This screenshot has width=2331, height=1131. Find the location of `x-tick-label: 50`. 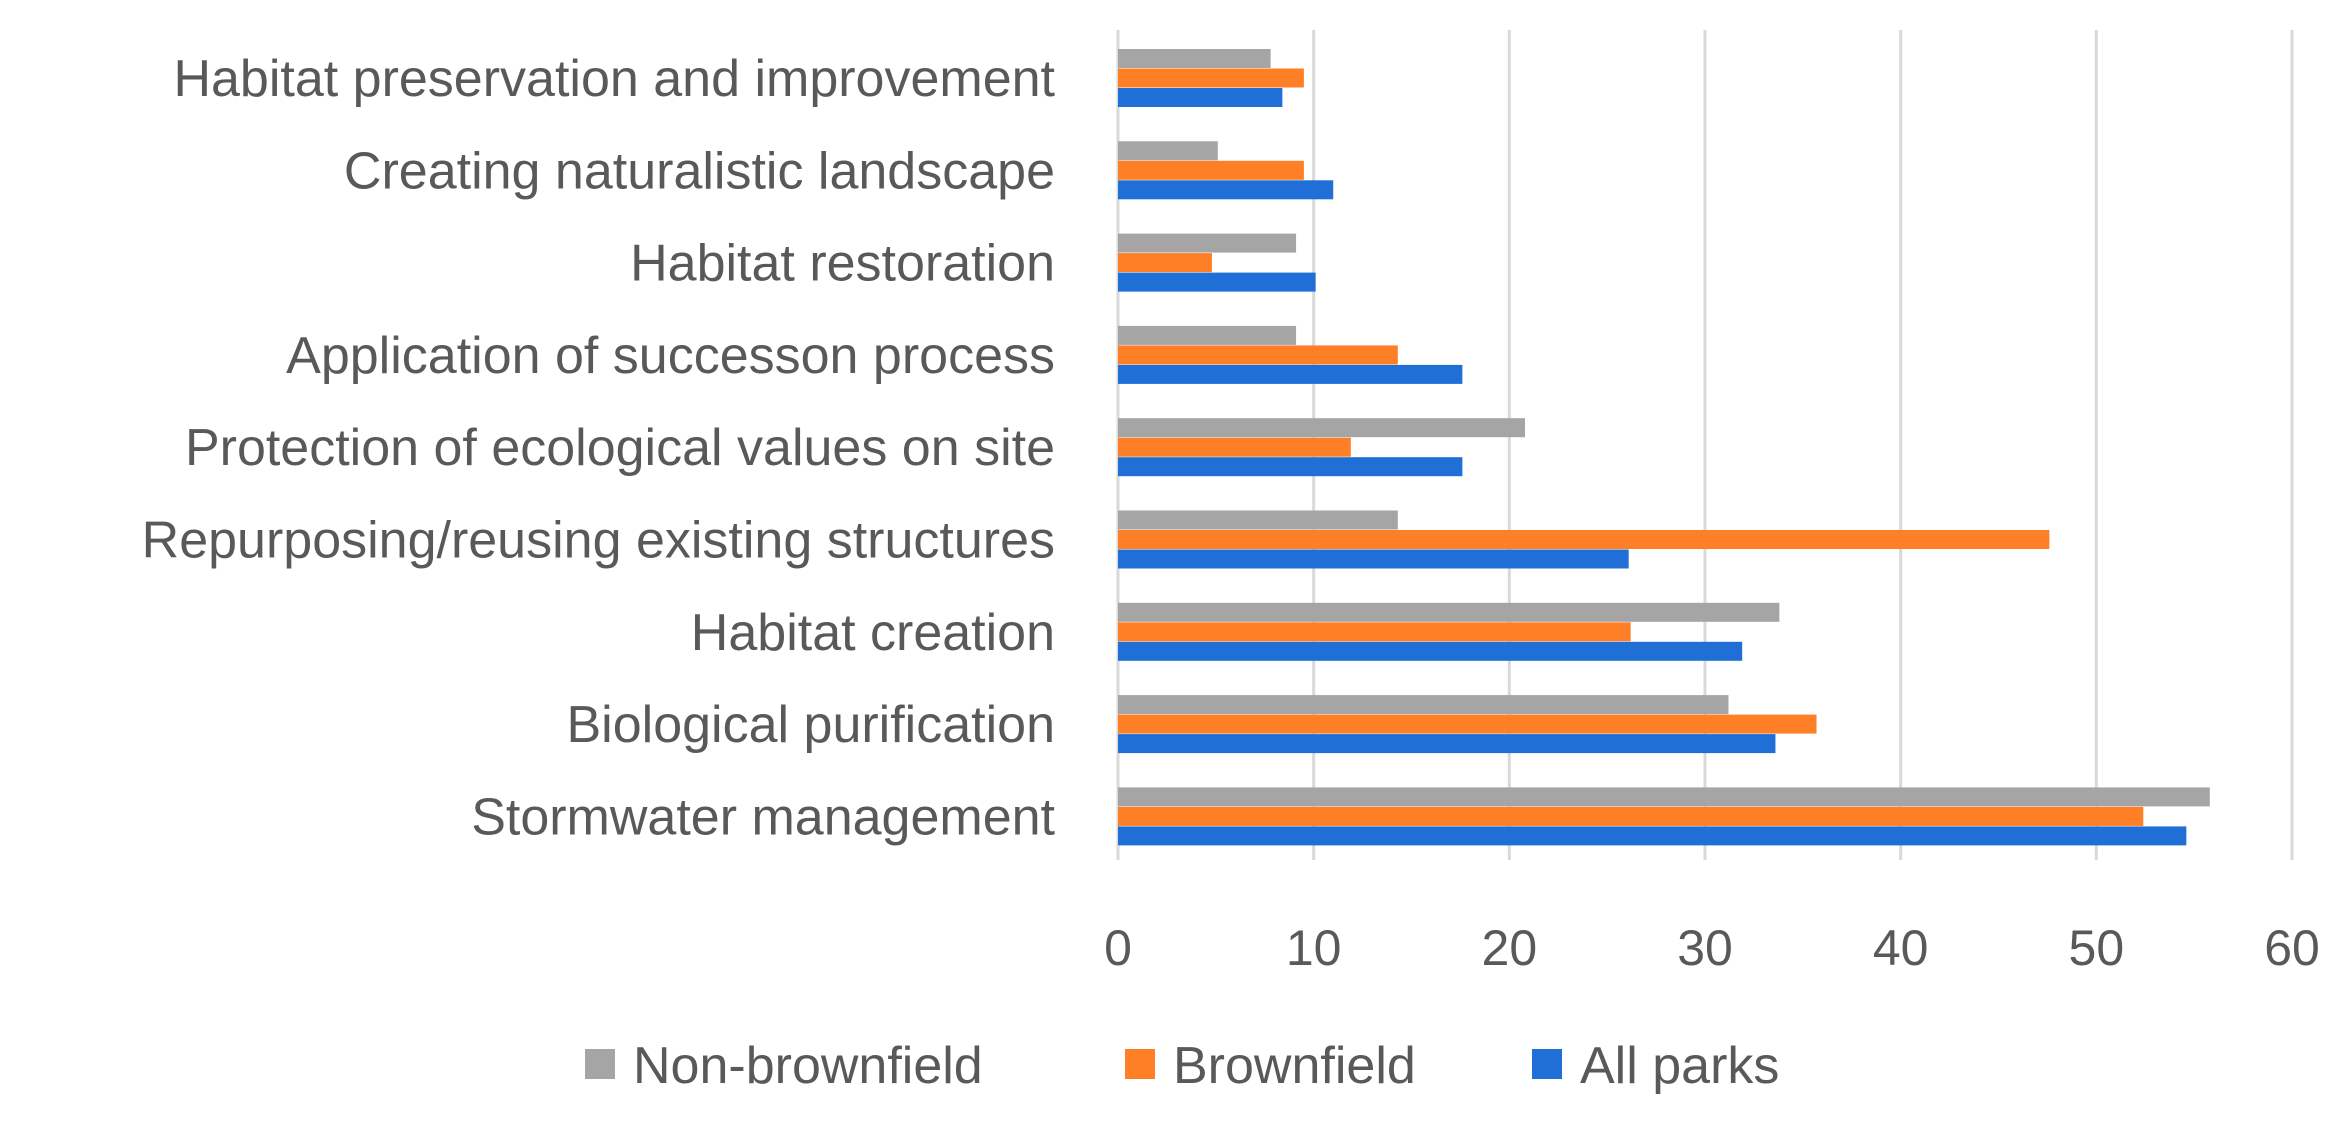

x-tick-label: 50 is located at coordinates (2097, 948).